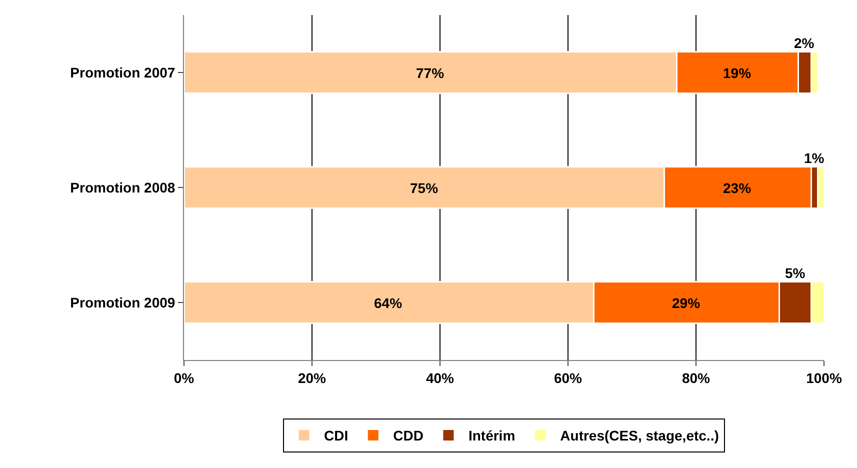 This screenshot has width=857, height=468. What do you see at coordinates (804, 43) in the screenshot?
I see `data-label: 2%` at bounding box center [804, 43].